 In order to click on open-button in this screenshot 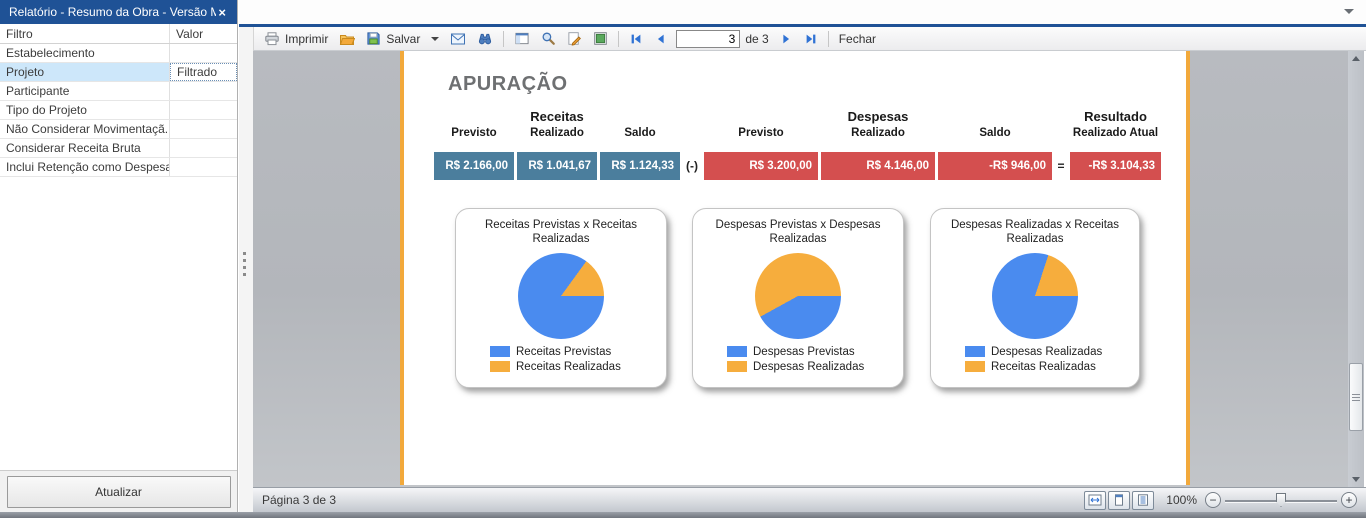, I will do `click(347, 39)`.